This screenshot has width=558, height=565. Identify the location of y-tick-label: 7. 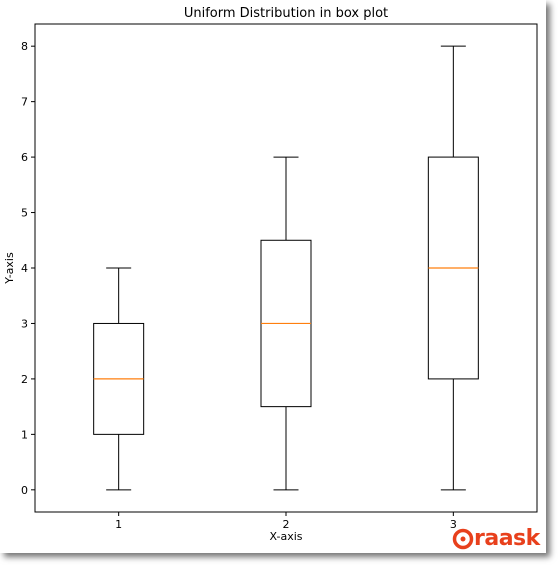
(24, 102).